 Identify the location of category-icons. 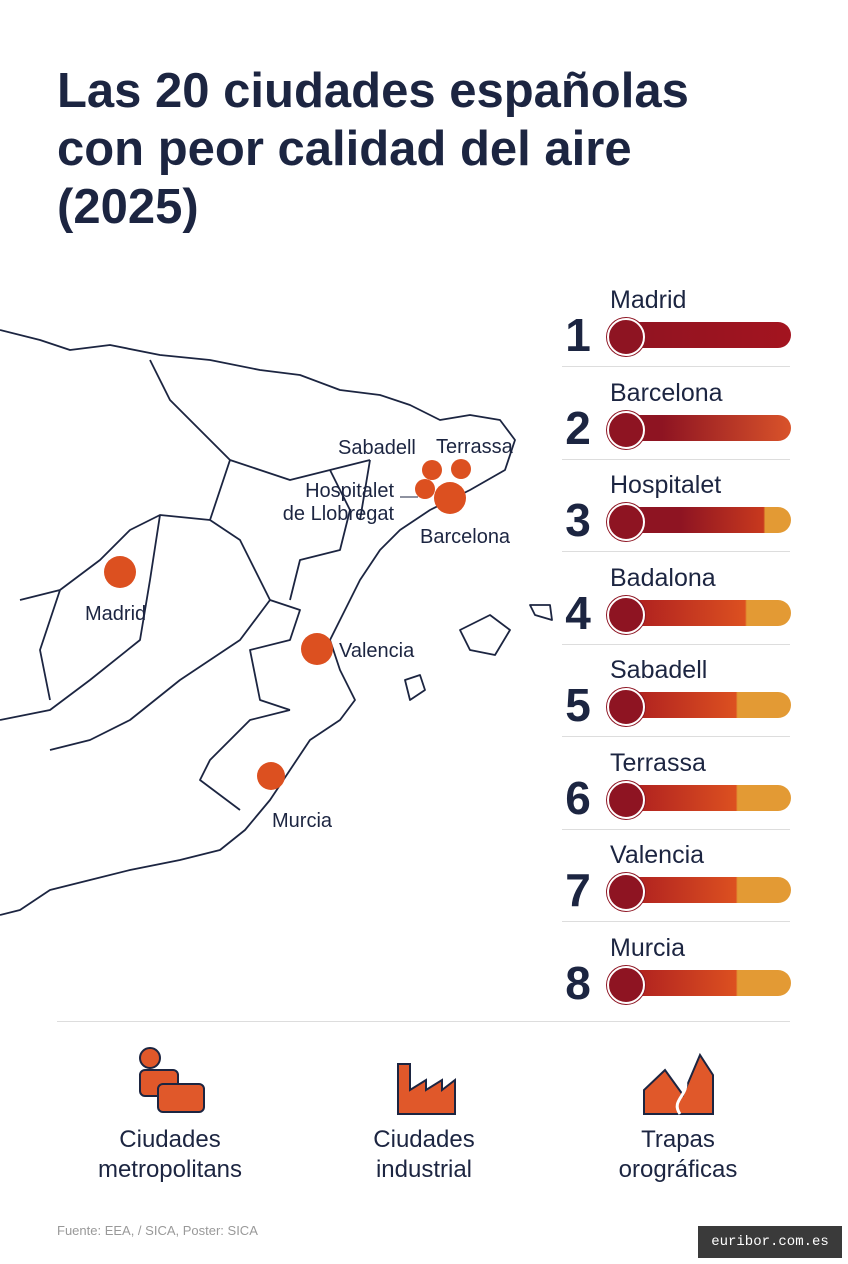
(426, 1081).